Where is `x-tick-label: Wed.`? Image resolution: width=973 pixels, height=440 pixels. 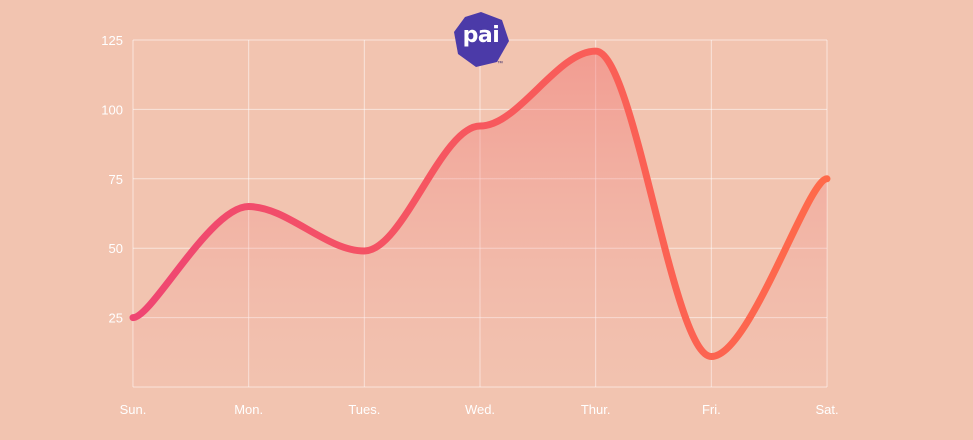 x-tick-label: Wed. is located at coordinates (480, 409).